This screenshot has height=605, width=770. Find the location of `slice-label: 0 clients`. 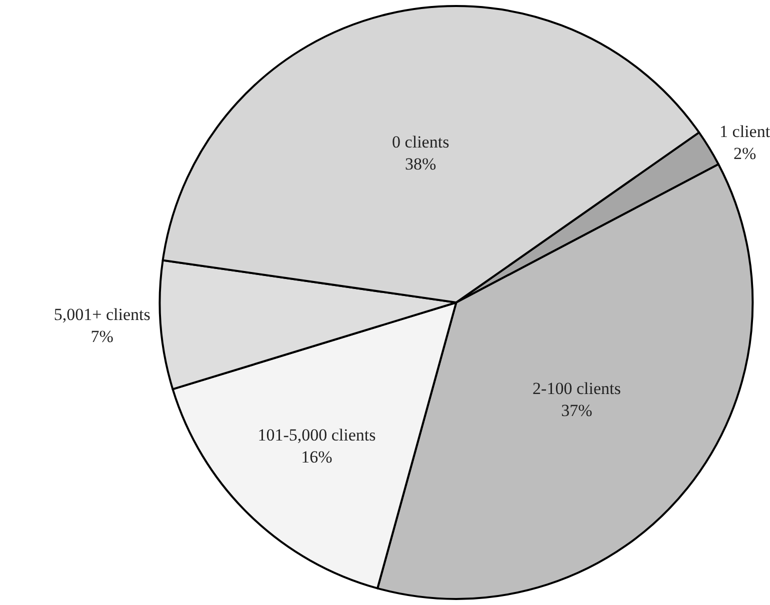

slice-label: 0 clients is located at coordinates (421, 142).